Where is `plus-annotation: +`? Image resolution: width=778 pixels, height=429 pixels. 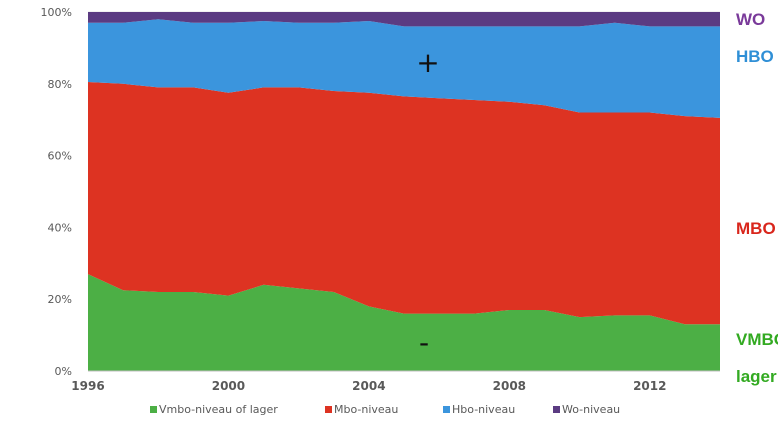 plus-annotation: + is located at coordinates (427, 62).